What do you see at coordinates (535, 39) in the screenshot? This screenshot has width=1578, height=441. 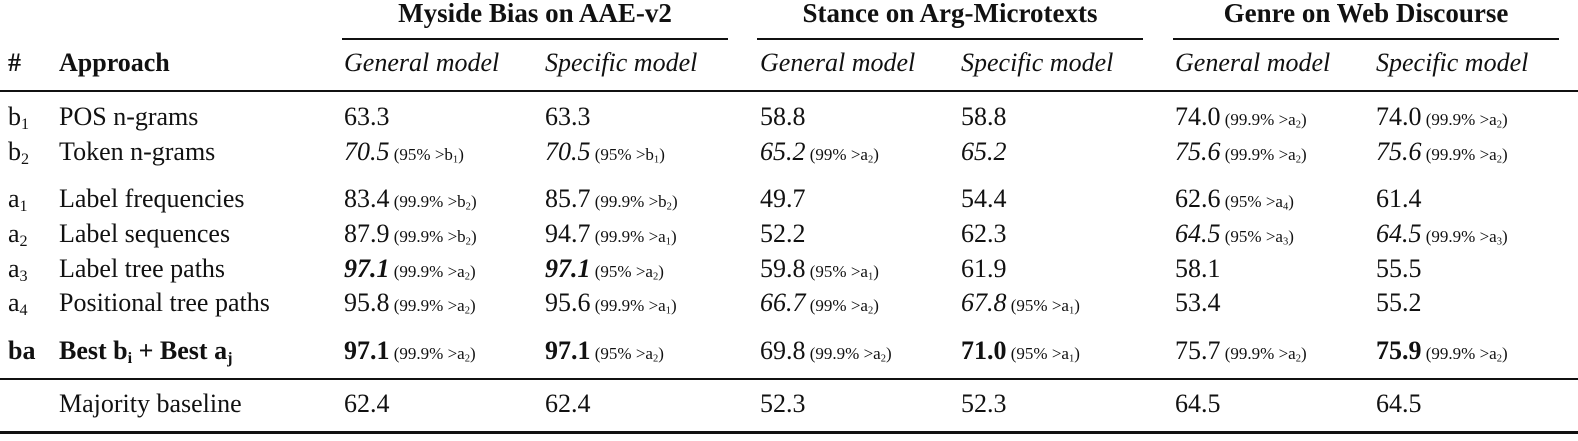 I see `group-rule-myside` at bounding box center [535, 39].